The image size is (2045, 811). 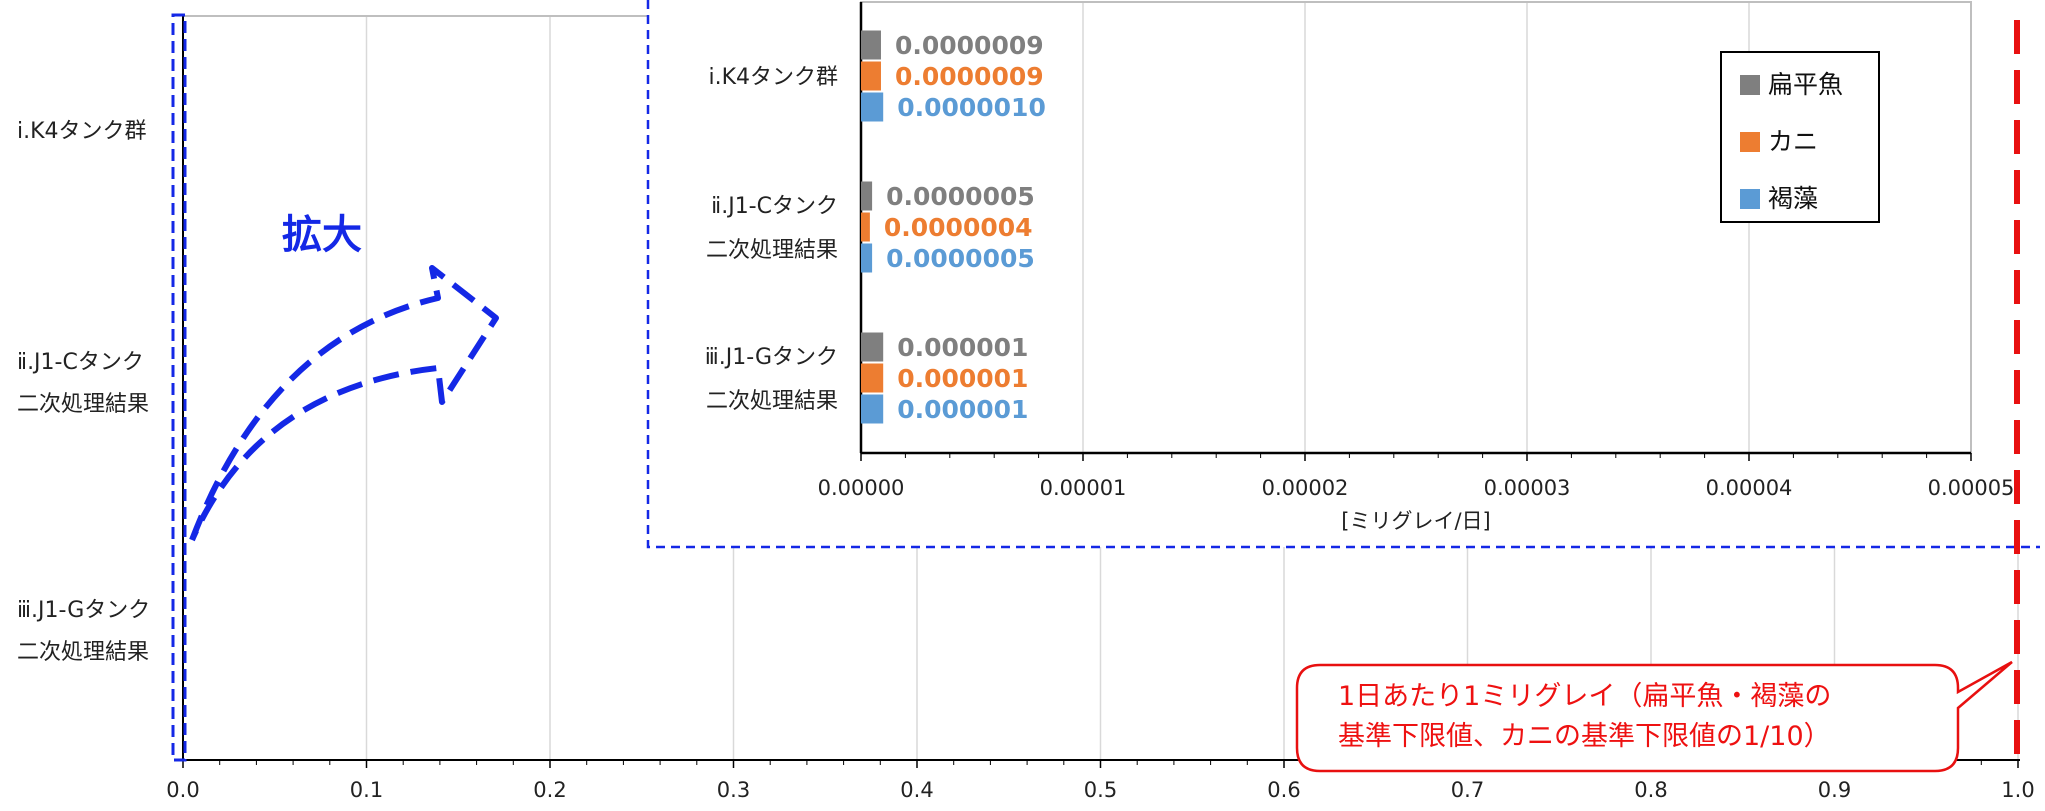 What do you see at coordinates (1584, 696) in the screenshot?
I see `limit-note-line1: 1日あたり1ミリグレイ（扁平魚・褐藻の` at bounding box center [1584, 696].